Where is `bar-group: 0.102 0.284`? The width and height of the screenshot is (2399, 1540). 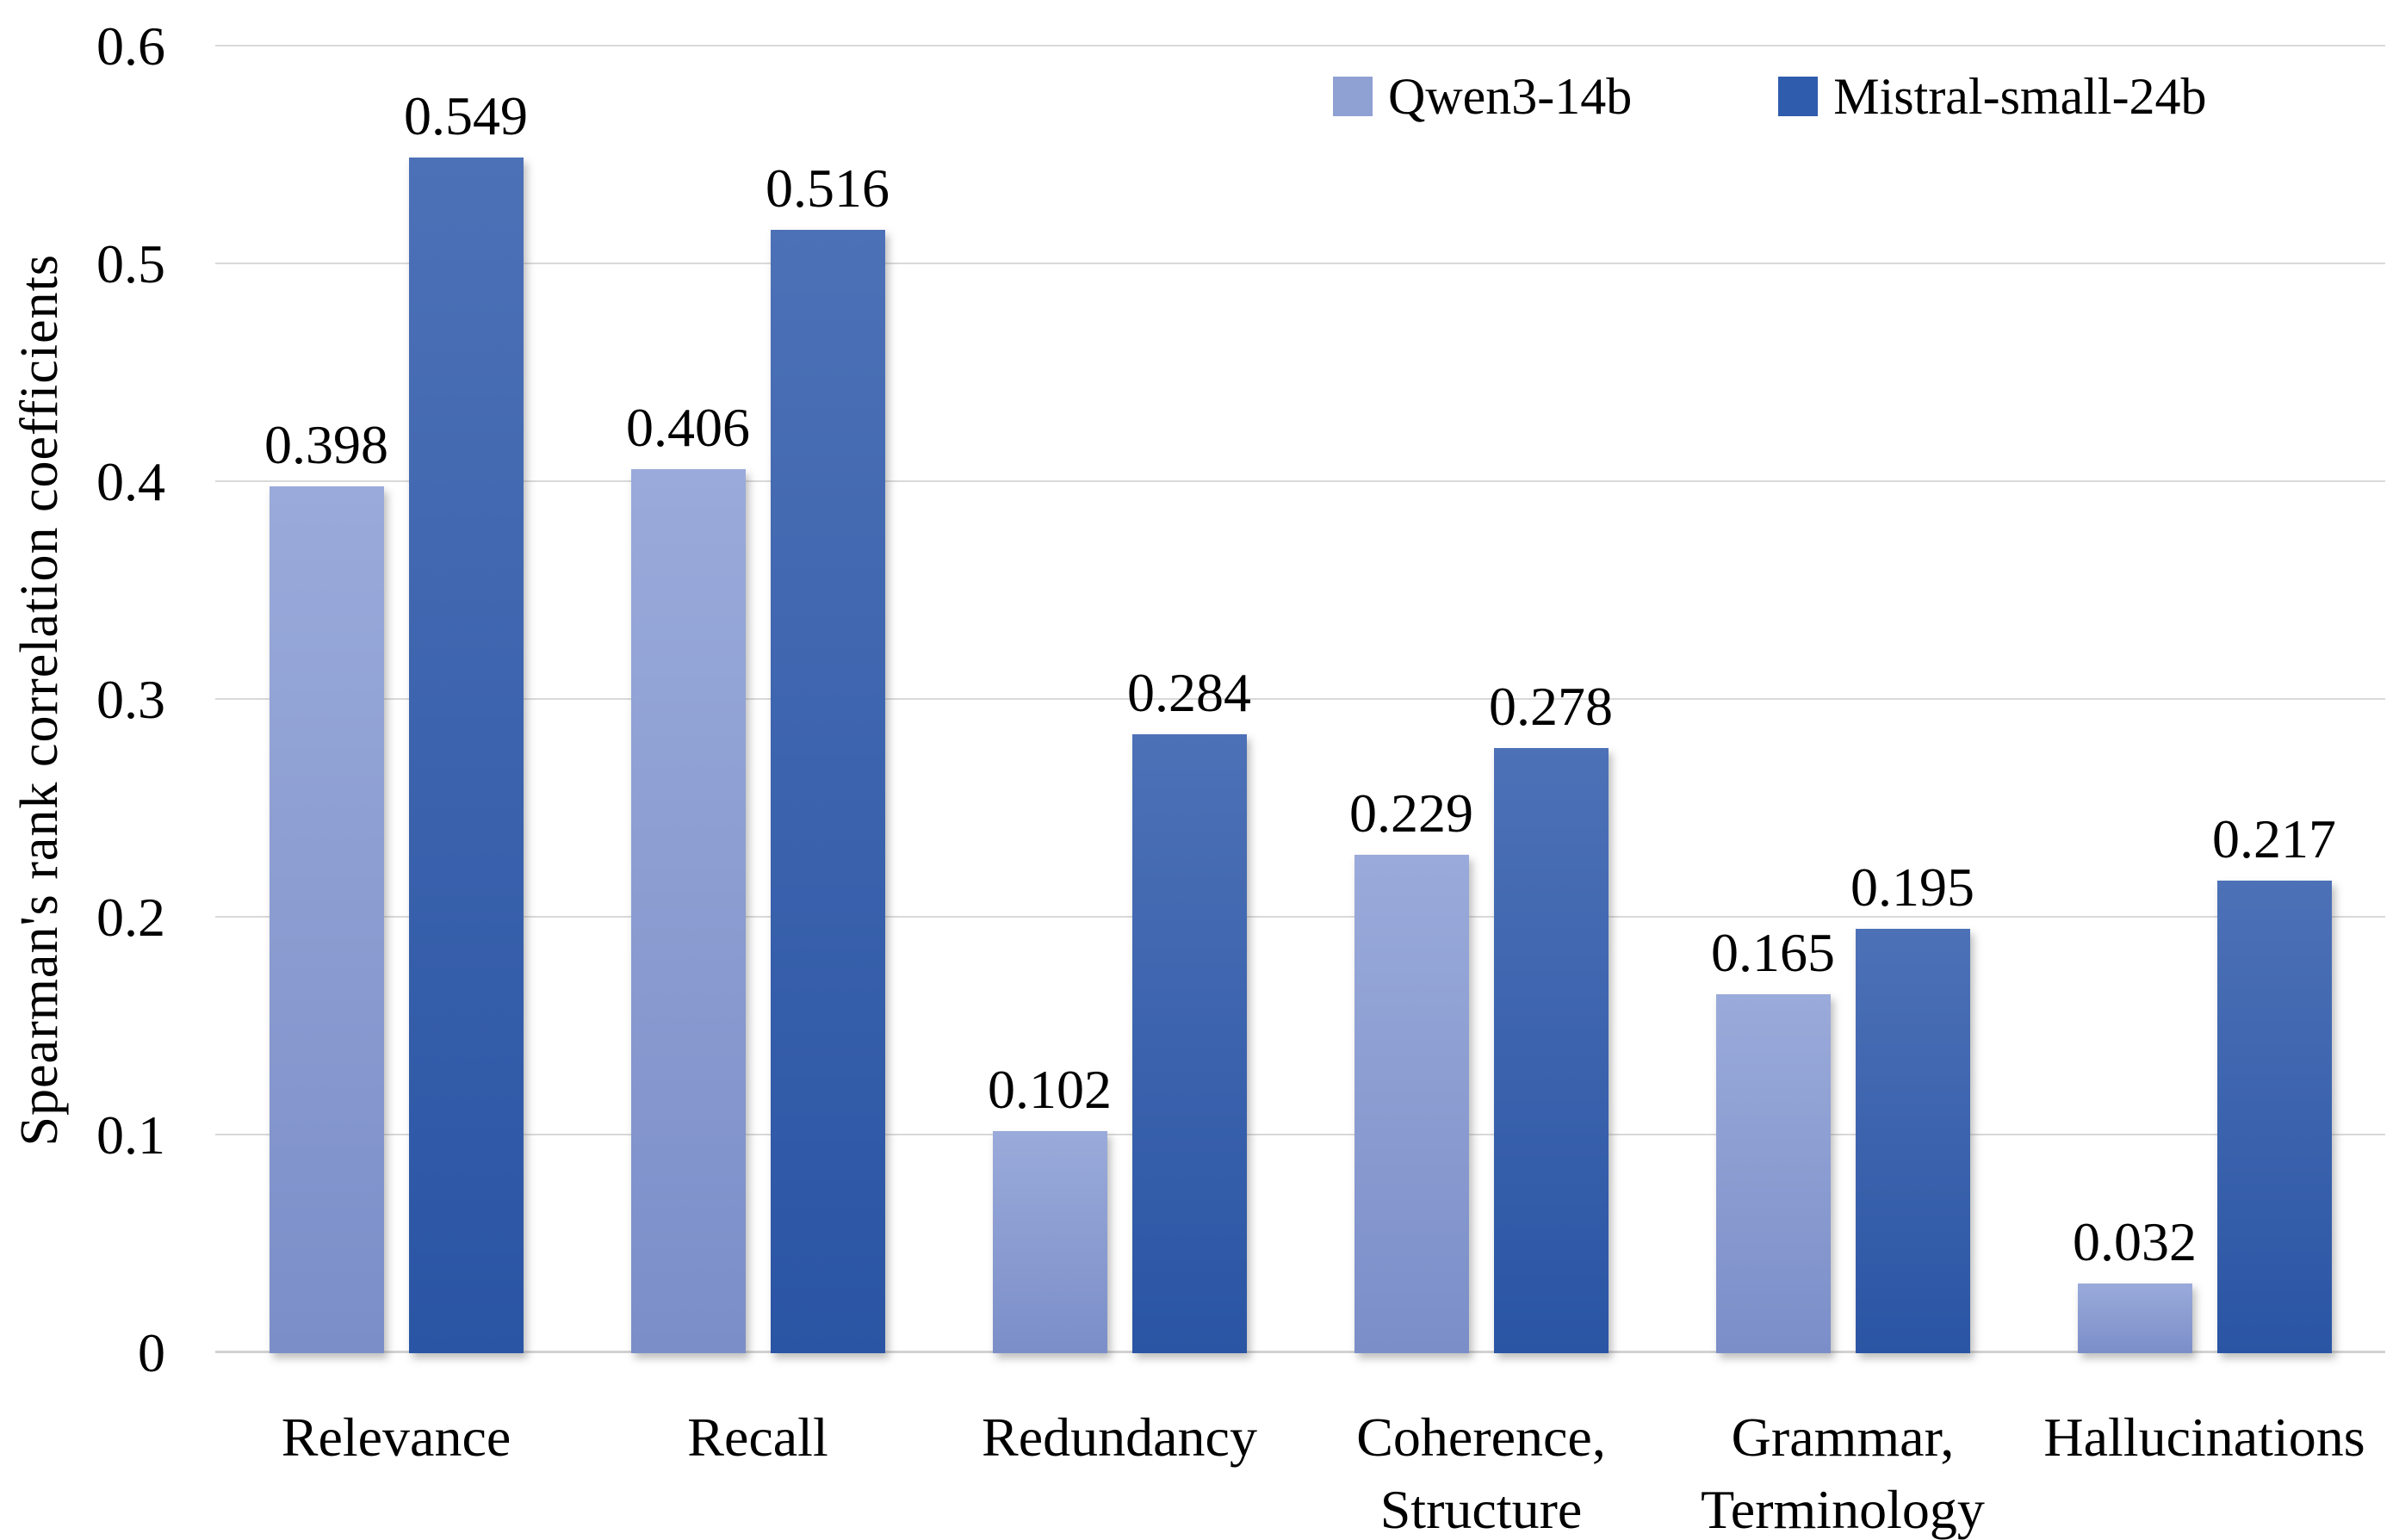 bar-group: 0.102 0.284 is located at coordinates (1119, 699).